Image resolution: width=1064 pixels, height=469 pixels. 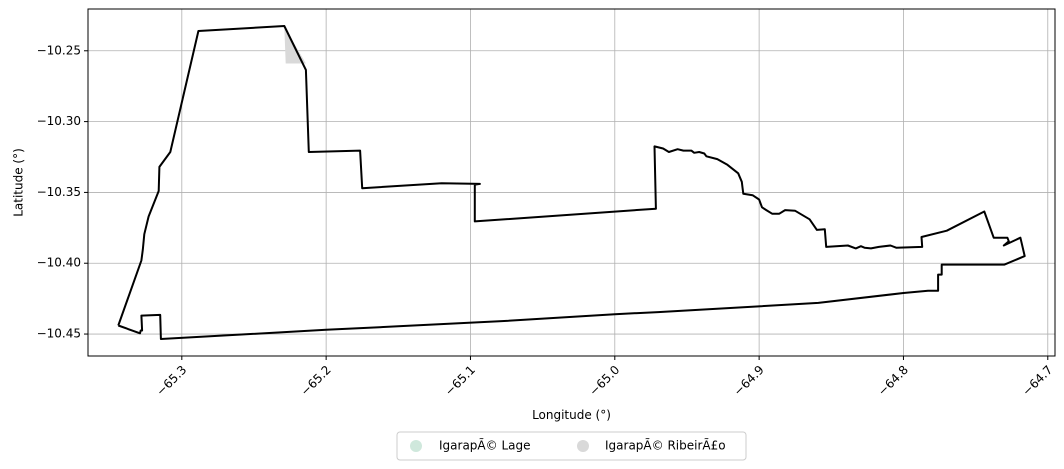 I want to click on y-tick-label: −10.30, so click(x=59, y=121).